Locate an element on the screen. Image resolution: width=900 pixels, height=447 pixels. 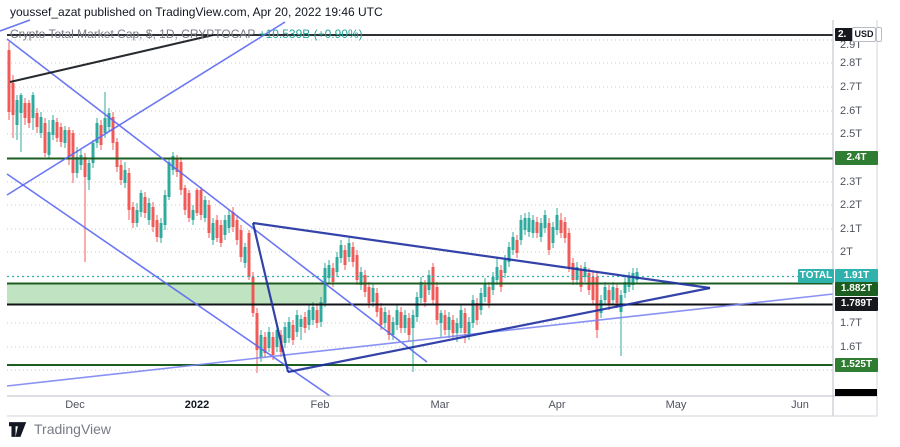
black-diagonal is located at coordinates (111, 58).